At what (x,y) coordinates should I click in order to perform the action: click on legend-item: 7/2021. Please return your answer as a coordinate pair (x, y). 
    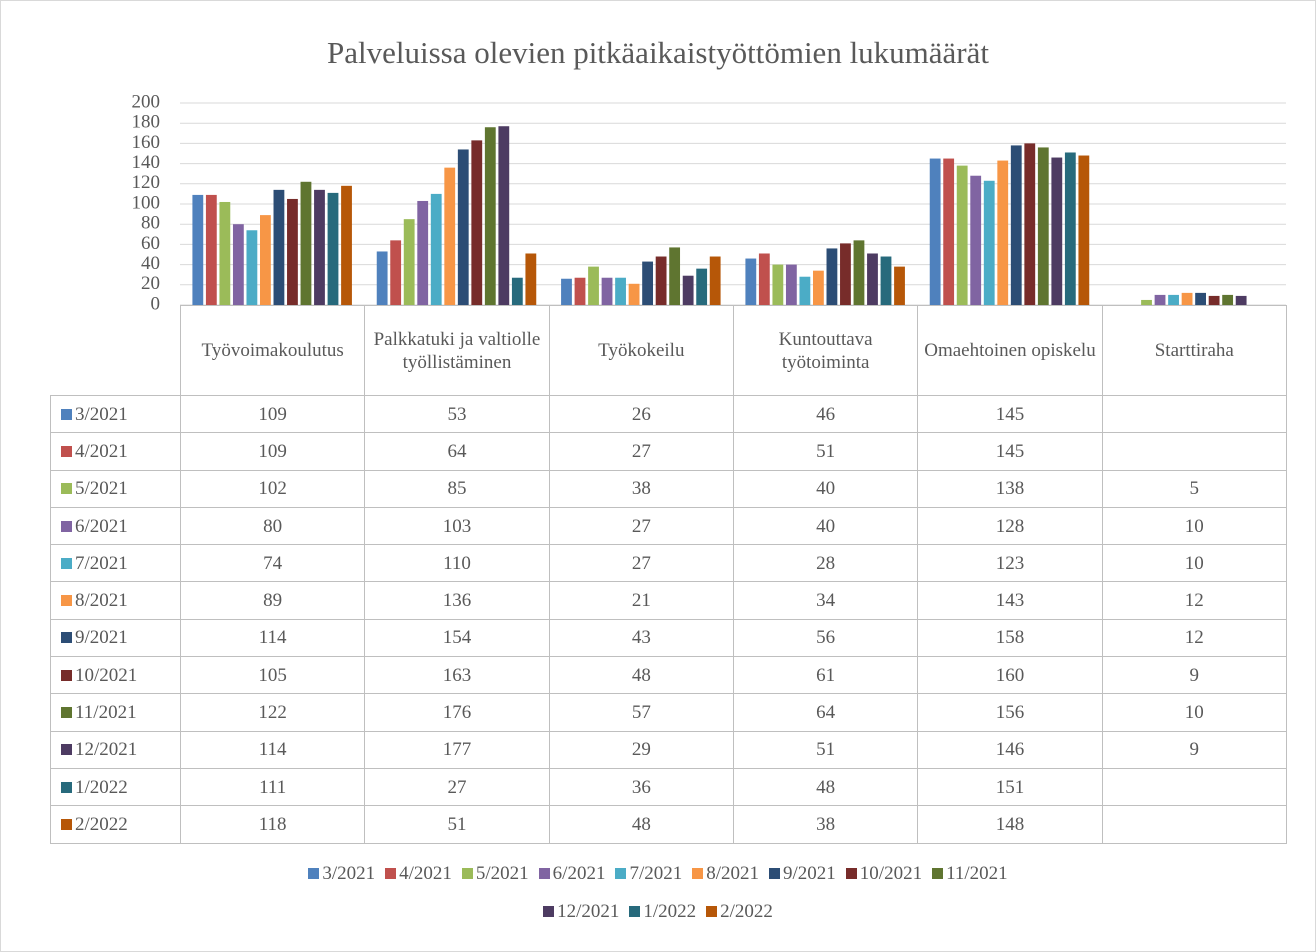
    Looking at the image, I should click on (648, 874).